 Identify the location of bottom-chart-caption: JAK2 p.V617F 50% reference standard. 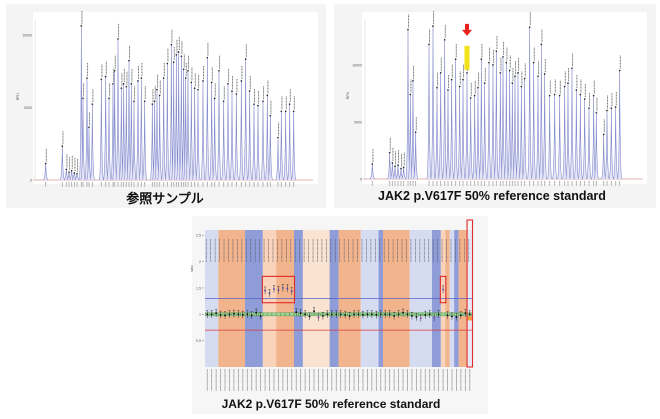
(331, 404).